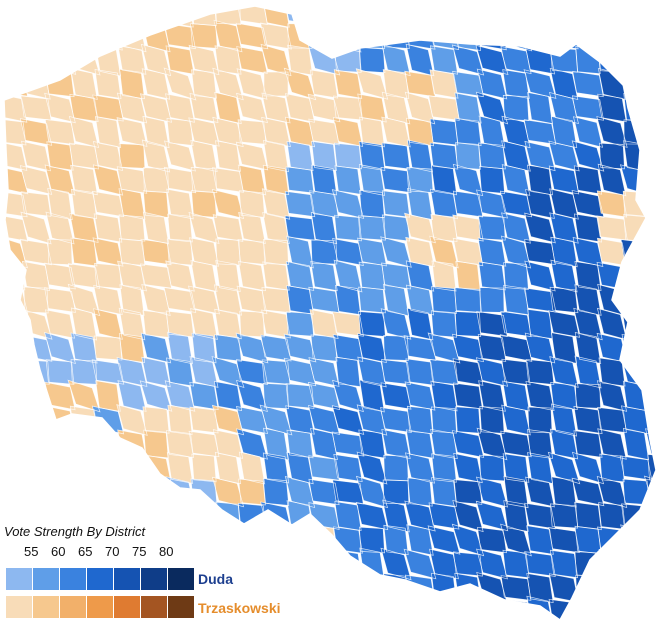 The width and height of the screenshot is (656, 621). I want to click on legend-tick: 80, so click(166, 551).